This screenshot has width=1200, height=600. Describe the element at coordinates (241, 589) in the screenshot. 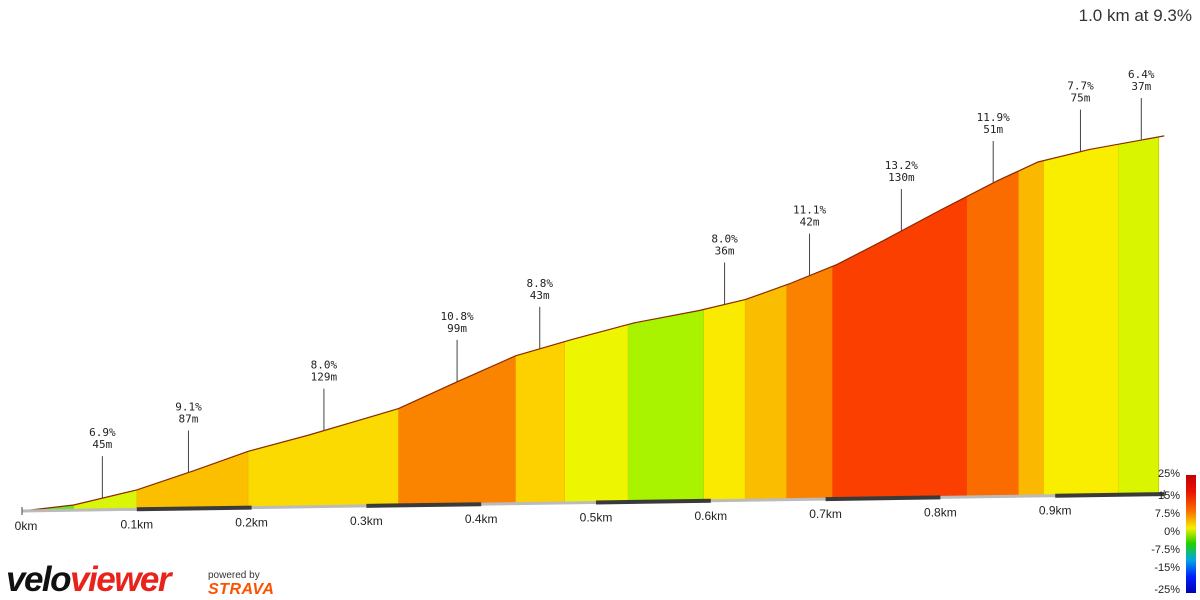

I see `strava-logo: STRAVA` at that location.